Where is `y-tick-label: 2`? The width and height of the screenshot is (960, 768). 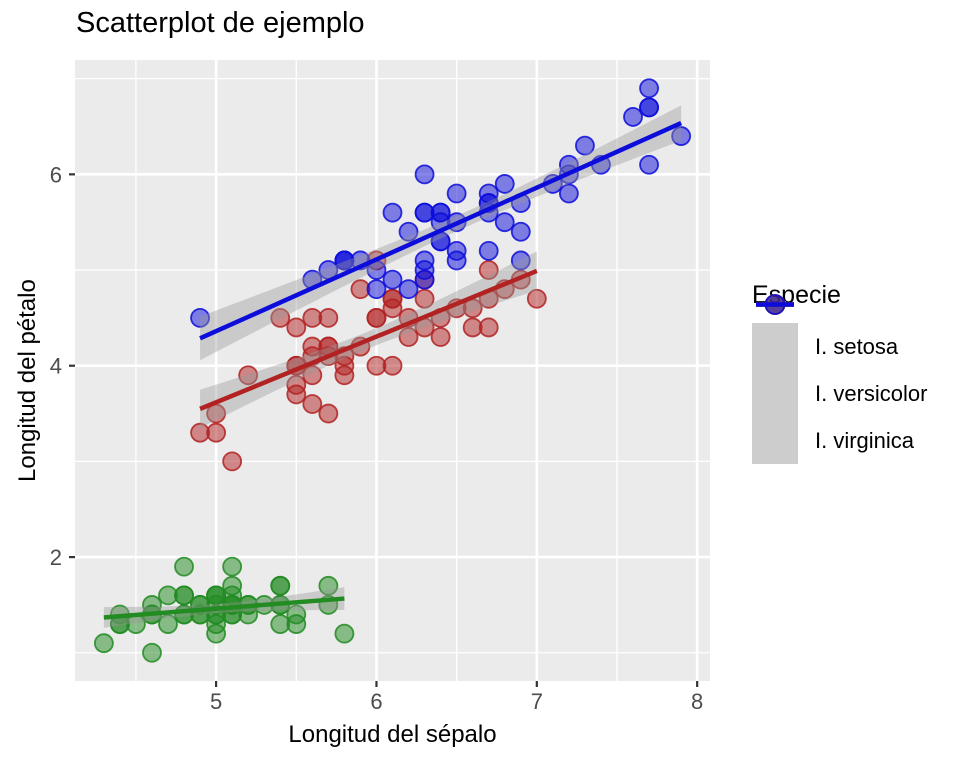
y-tick-label: 2 is located at coordinates (56, 557).